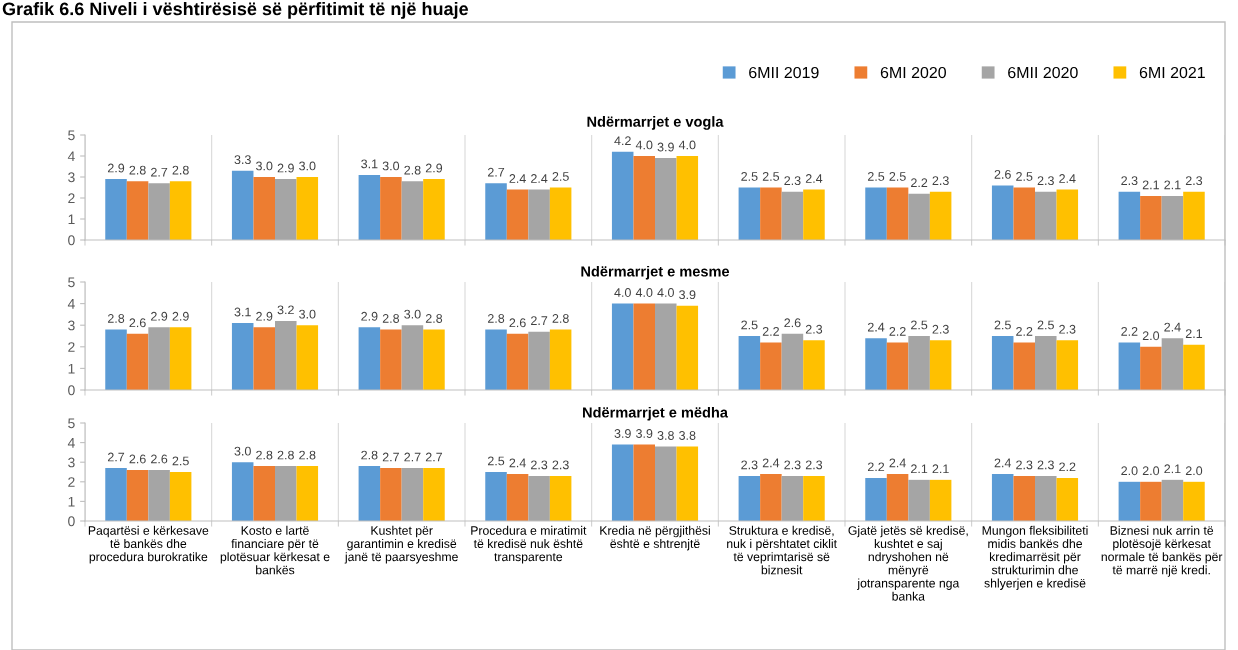 The image size is (1238, 650). Describe the element at coordinates (655, 272) in the screenshot. I see `chart-title: Ndërmarrjet e mesme` at that location.